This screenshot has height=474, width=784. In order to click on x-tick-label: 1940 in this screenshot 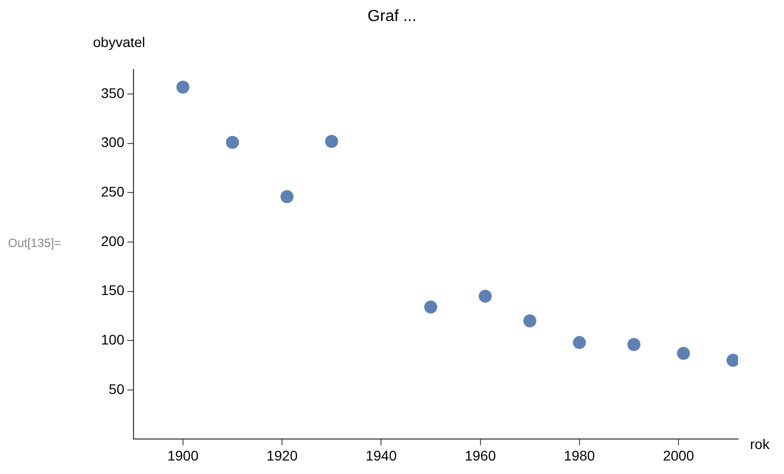, I will do `click(381, 455)`.